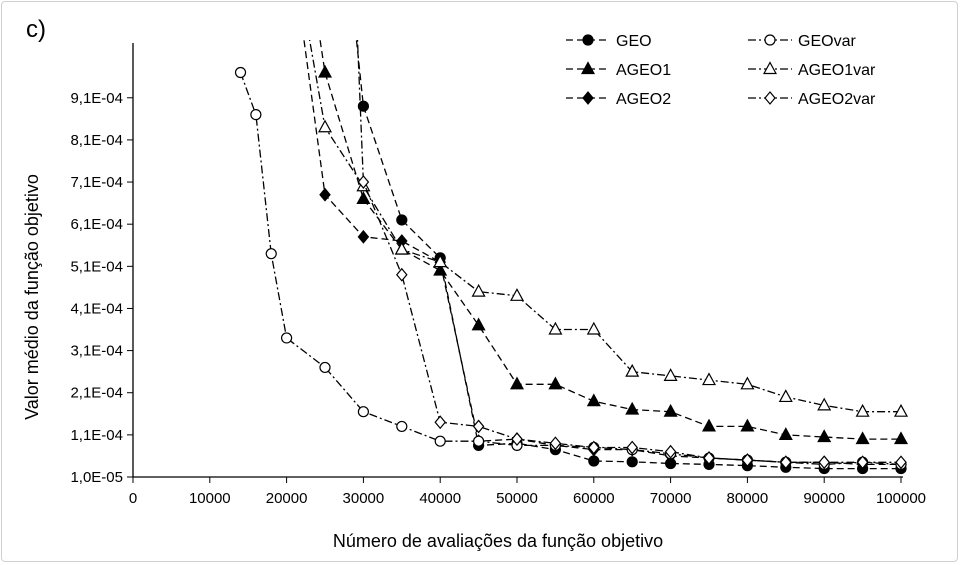  I want to click on legend-marker-ageo2, so click(588, 98).